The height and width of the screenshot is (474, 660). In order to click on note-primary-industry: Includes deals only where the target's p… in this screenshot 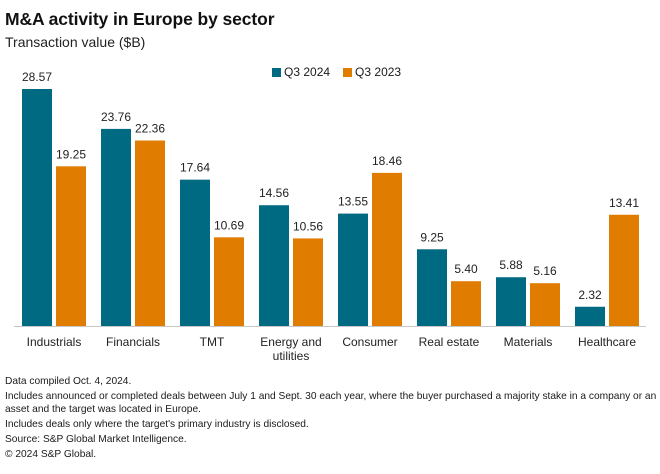, I will do `click(157, 424)`.